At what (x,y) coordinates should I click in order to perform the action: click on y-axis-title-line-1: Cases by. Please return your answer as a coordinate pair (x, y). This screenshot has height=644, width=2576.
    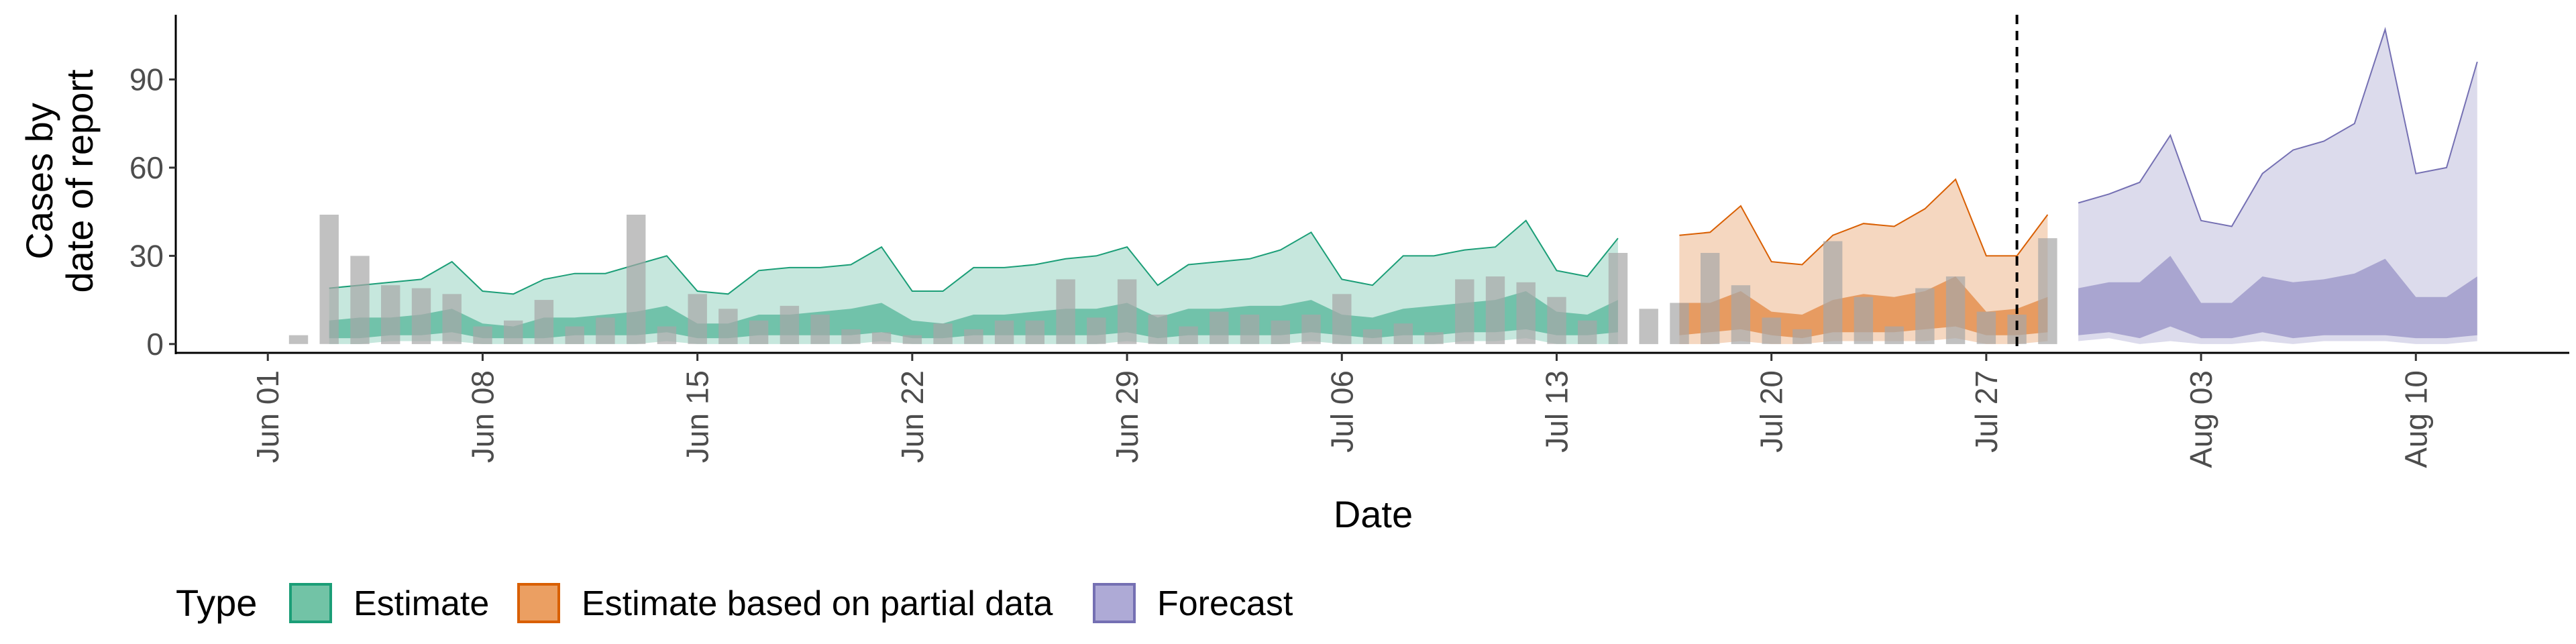
    Looking at the image, I should click on (39, 181).